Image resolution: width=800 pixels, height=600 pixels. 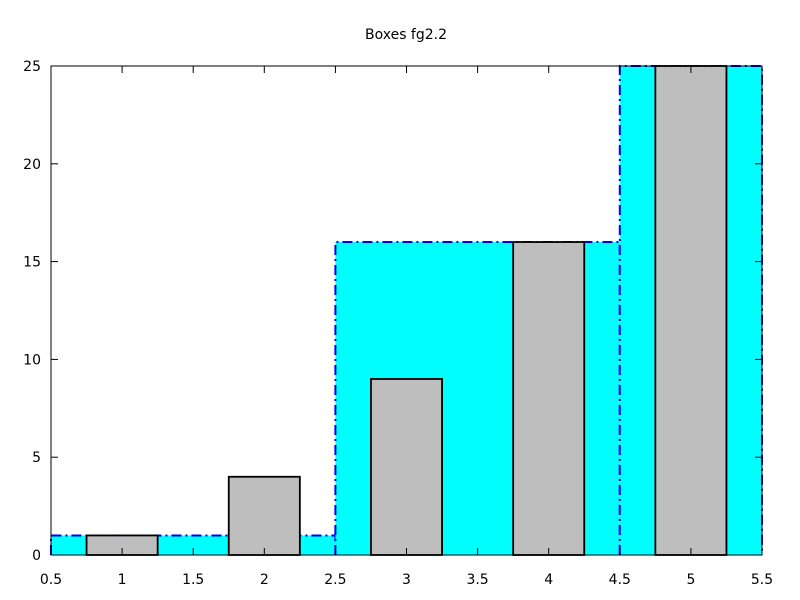 What do you see at coordinates (32, 67) in the screenshot?
I see `y-tick-label: 25` at bounding box center [32, 67].